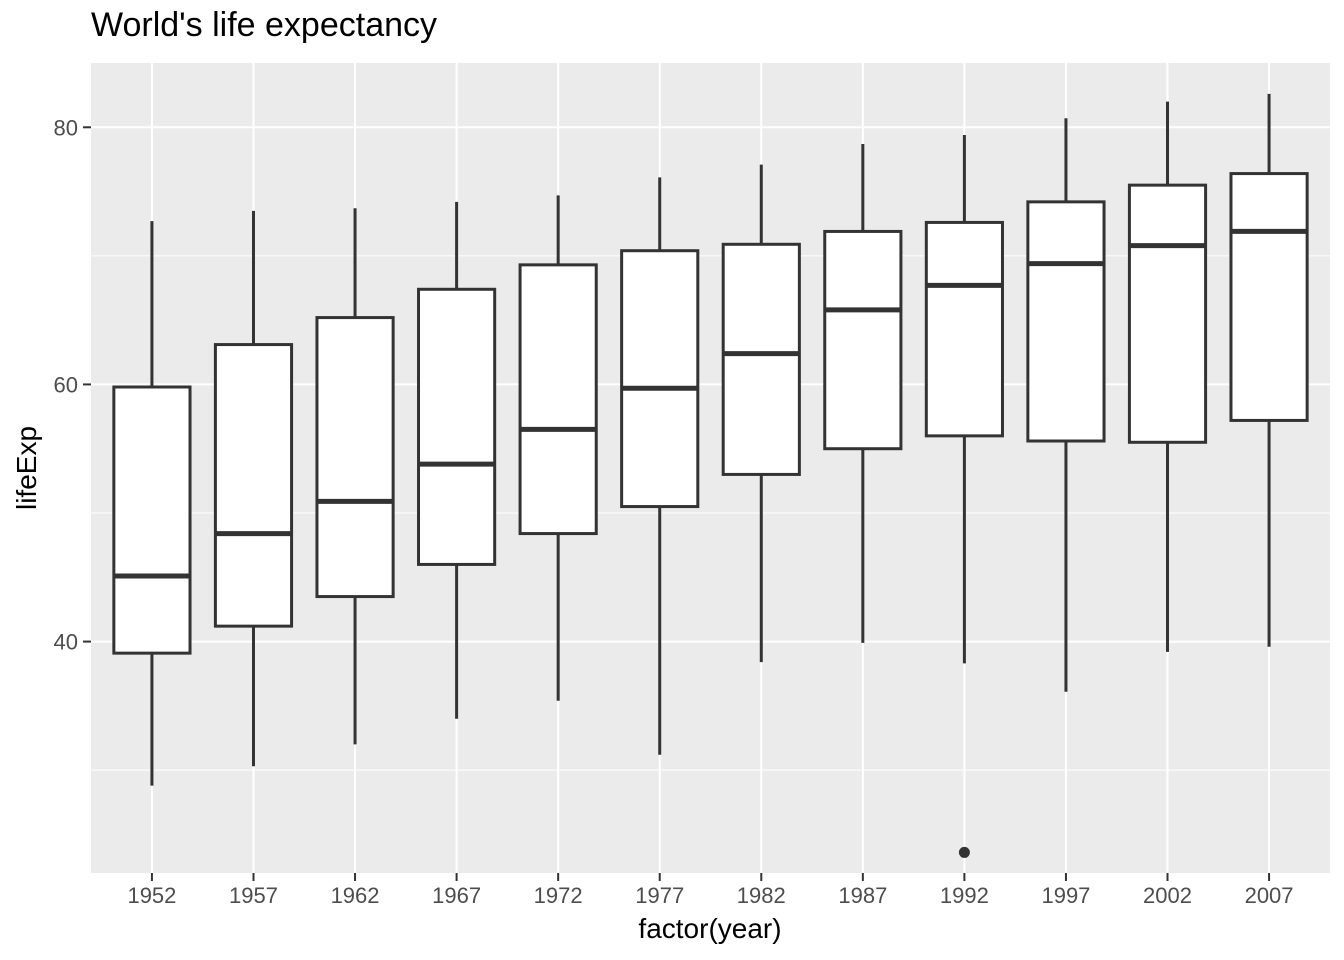 This screenshot has height=960, width=1344. Describe the element at coordinates (66, 384) in the screenshot. I see `y-tick-label: 60` at that location.